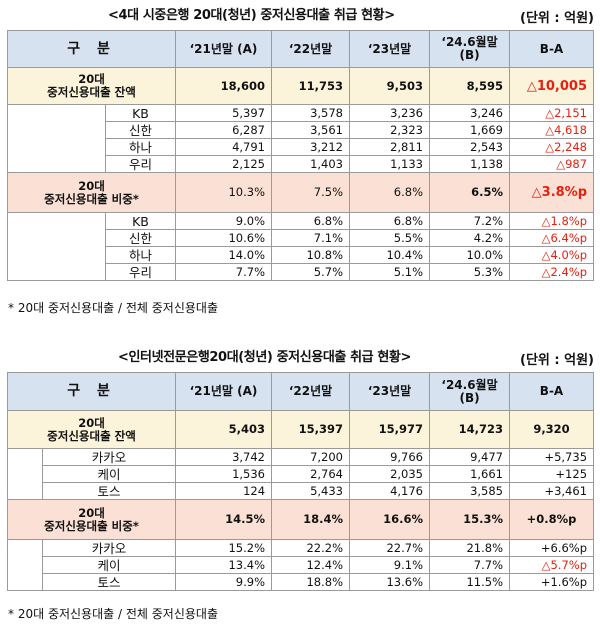  I want to click on value-diff: △4.0%p, so click(552, 255).